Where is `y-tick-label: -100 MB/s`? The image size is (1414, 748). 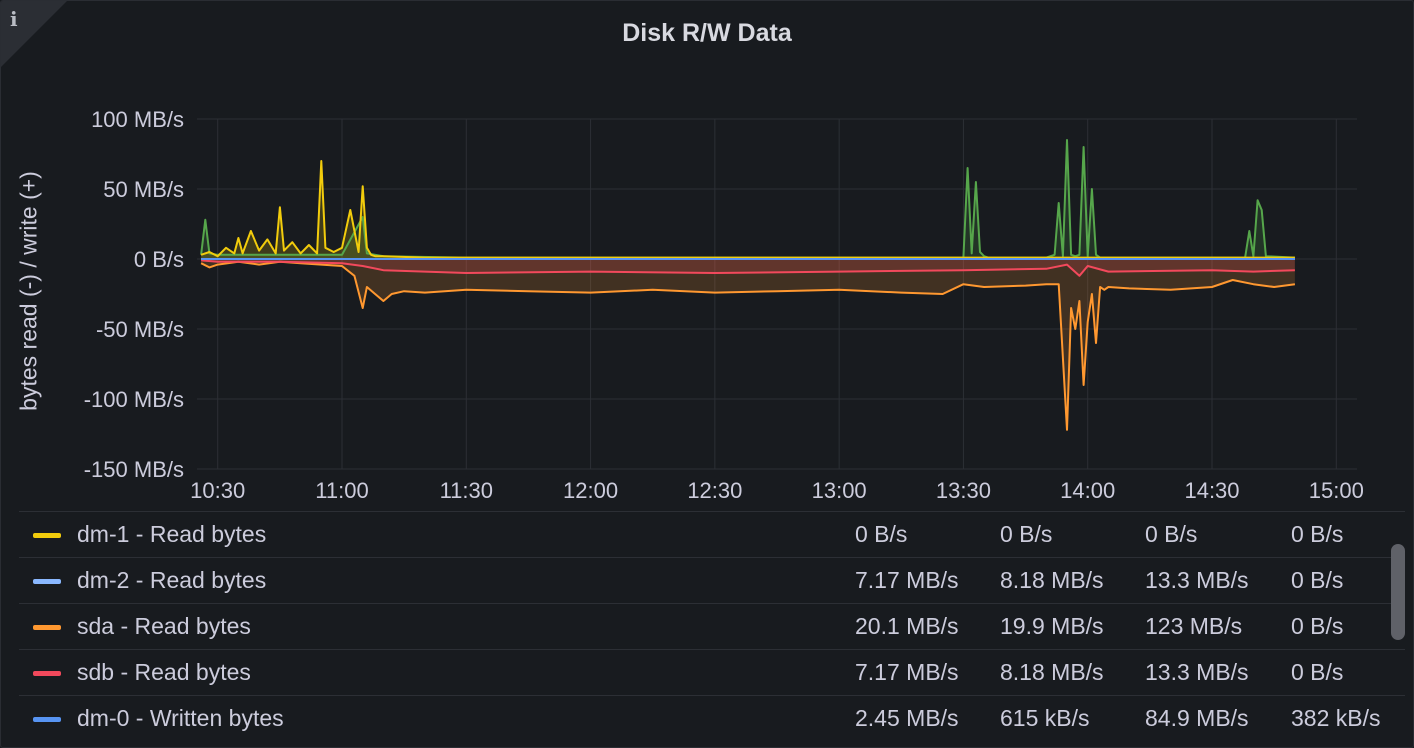 y-tick-label: -100 MB/s is located at coordinates (134, 399).